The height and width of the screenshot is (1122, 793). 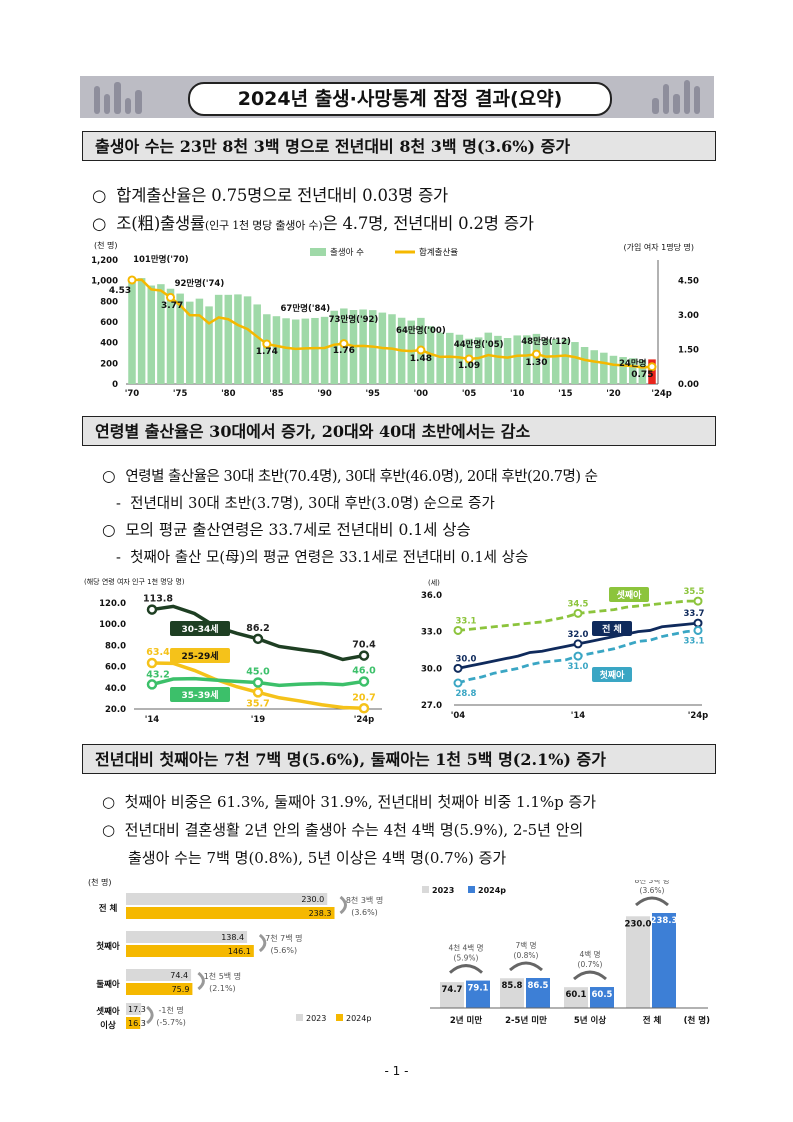 I want to click on change-label: -1천 명, so click(x=171, y=1010).